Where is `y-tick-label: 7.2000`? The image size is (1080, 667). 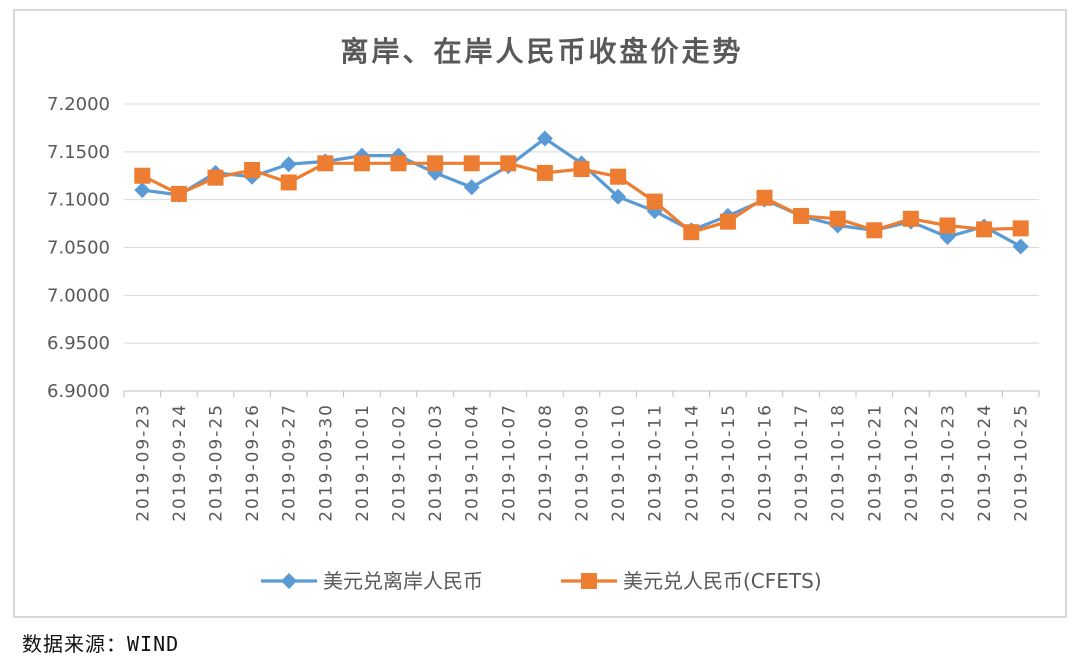
y-tick-label: 7.2000 is located at coordinates (78, 104).